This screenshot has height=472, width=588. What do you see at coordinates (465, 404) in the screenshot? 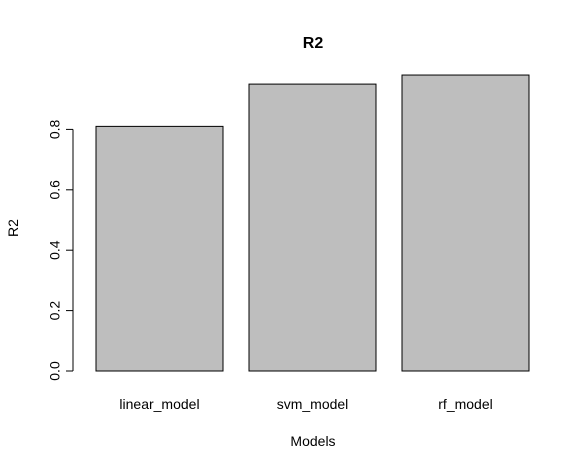
I see `x-tick-label: rf_model` at bounding box center [465, 404].